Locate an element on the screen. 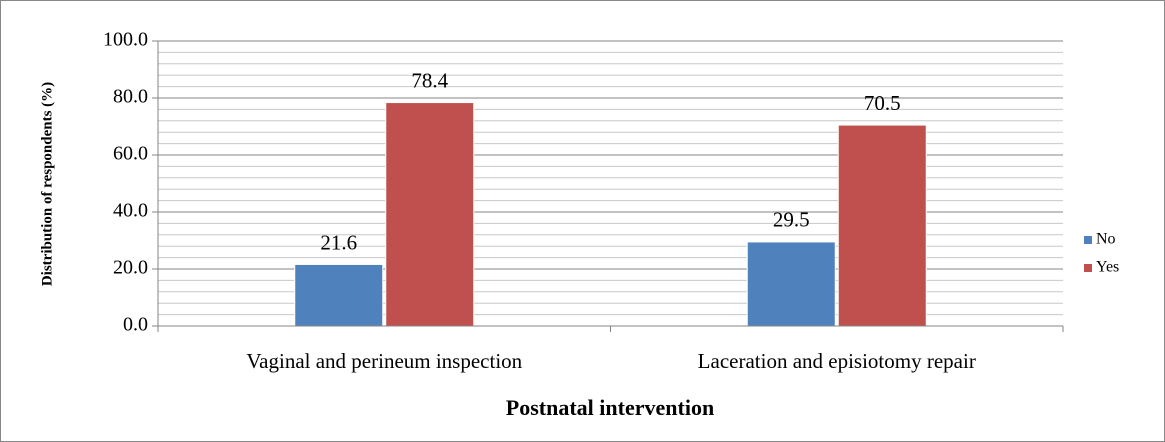 The width and height of the screenshot is (1165, 442). y-tick-label: 40.0 is located at coordinates (130, 211).